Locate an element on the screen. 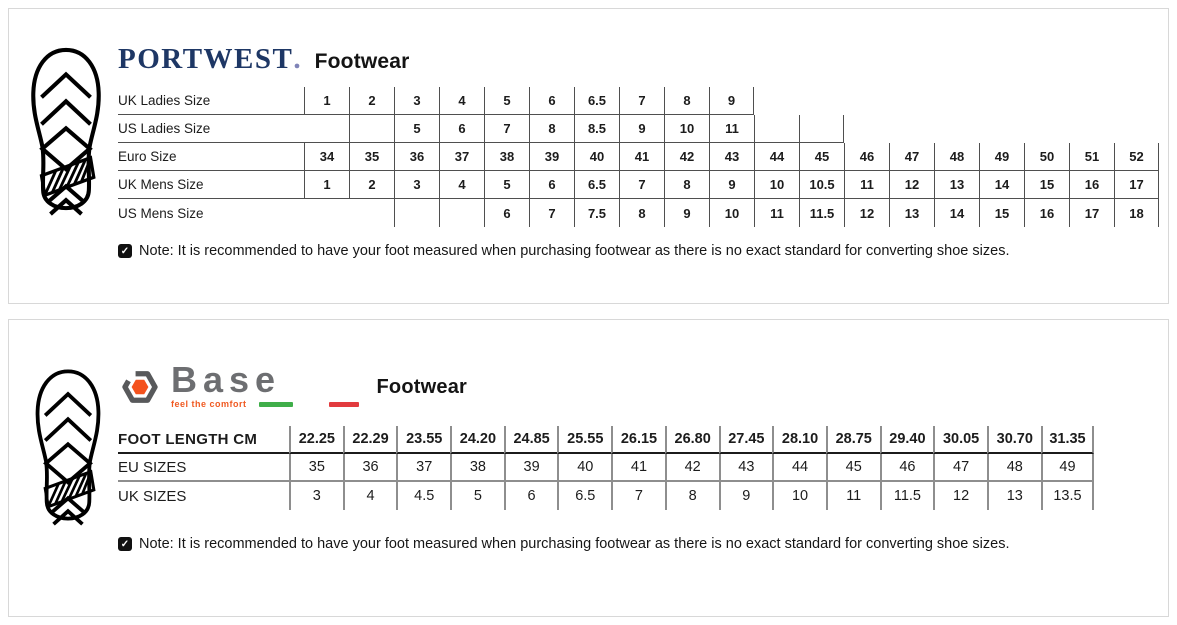  size-cell: 39 is located at coordinates (530, 468).